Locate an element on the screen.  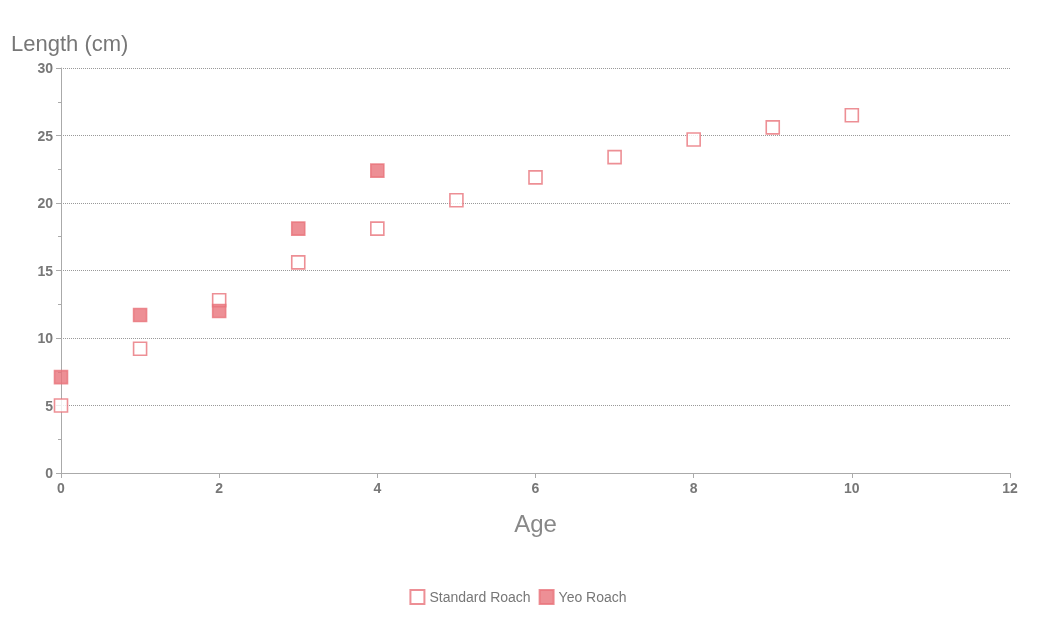
x-tick-label: 8 is located at coordinates (693, 488).